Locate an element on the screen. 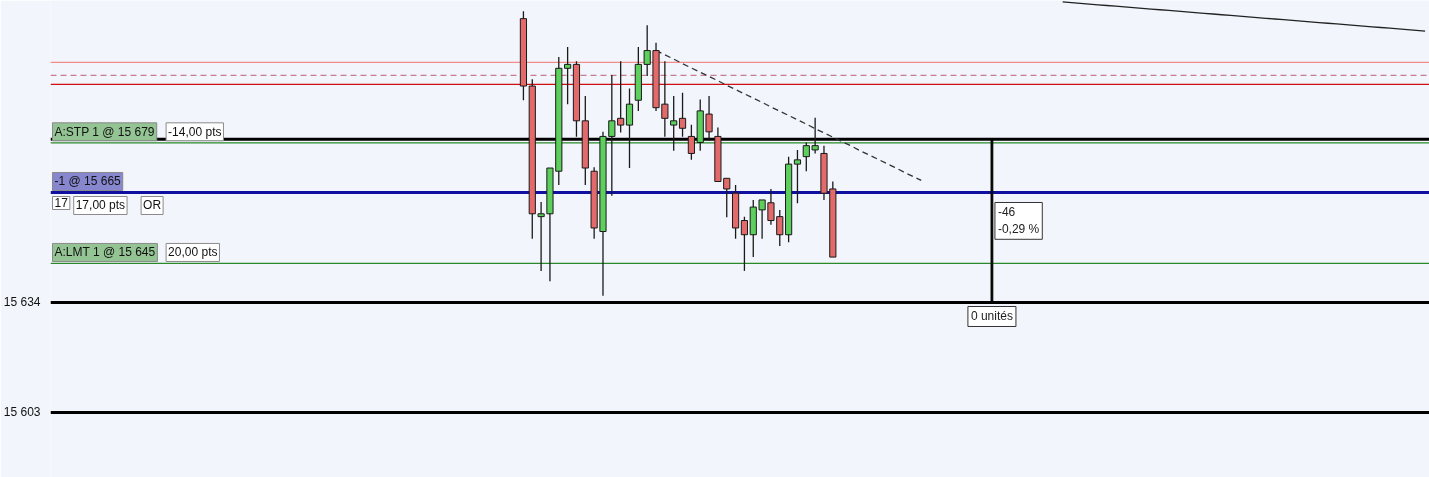  annotation: 20,00 pts is located at coordinates (193, 252).